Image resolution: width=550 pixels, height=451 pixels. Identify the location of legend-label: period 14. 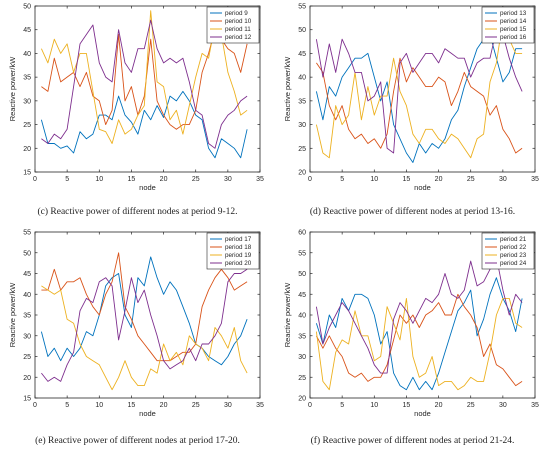
(513, 21).